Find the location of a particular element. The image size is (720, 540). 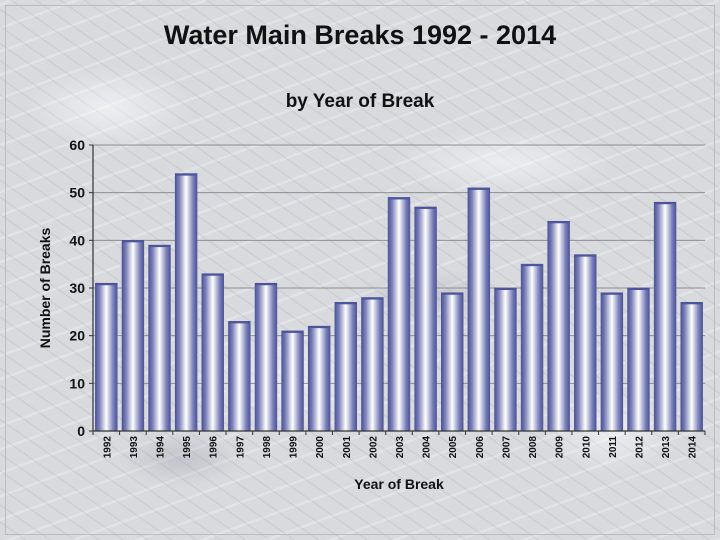

x-tick-label: 1999 is located at coordinates (294, 447).